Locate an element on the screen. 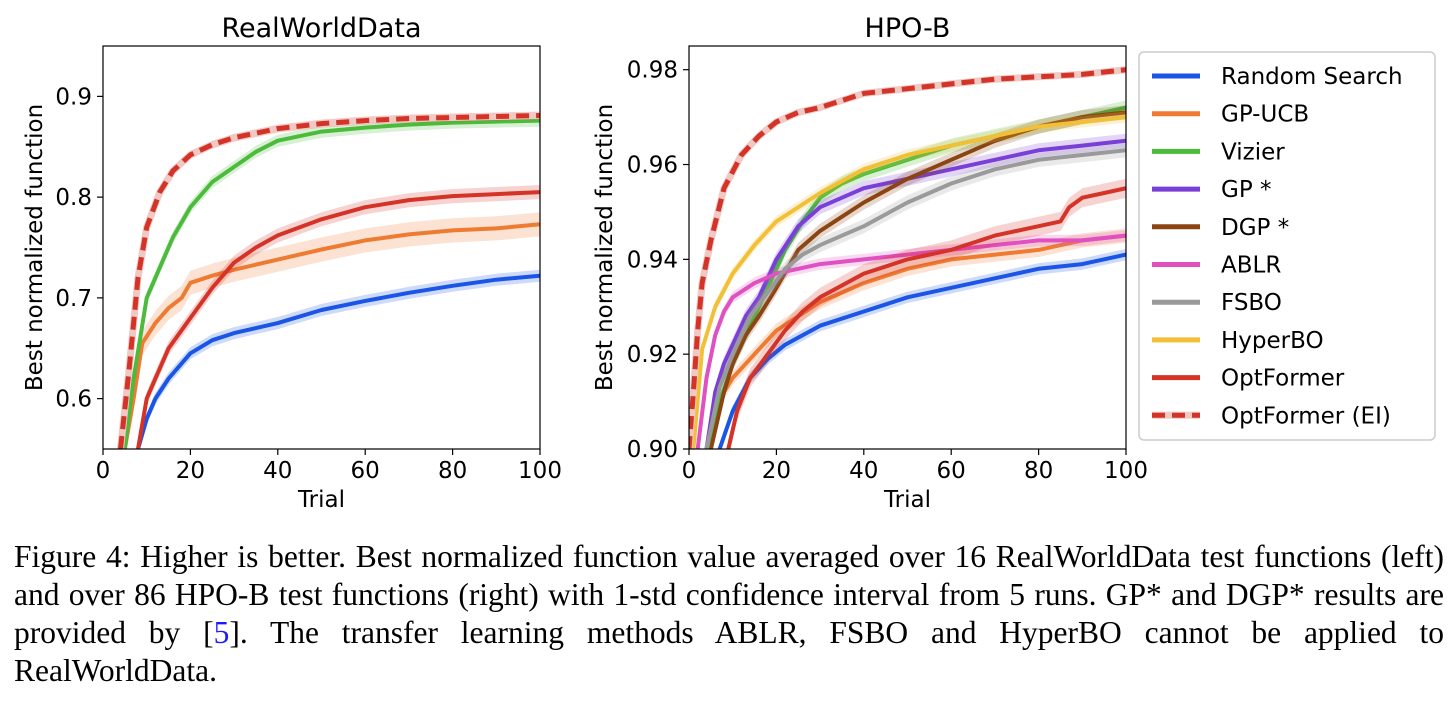 The image size is (1456, 714). series-line-vizier is located at coordinates (331, 283).